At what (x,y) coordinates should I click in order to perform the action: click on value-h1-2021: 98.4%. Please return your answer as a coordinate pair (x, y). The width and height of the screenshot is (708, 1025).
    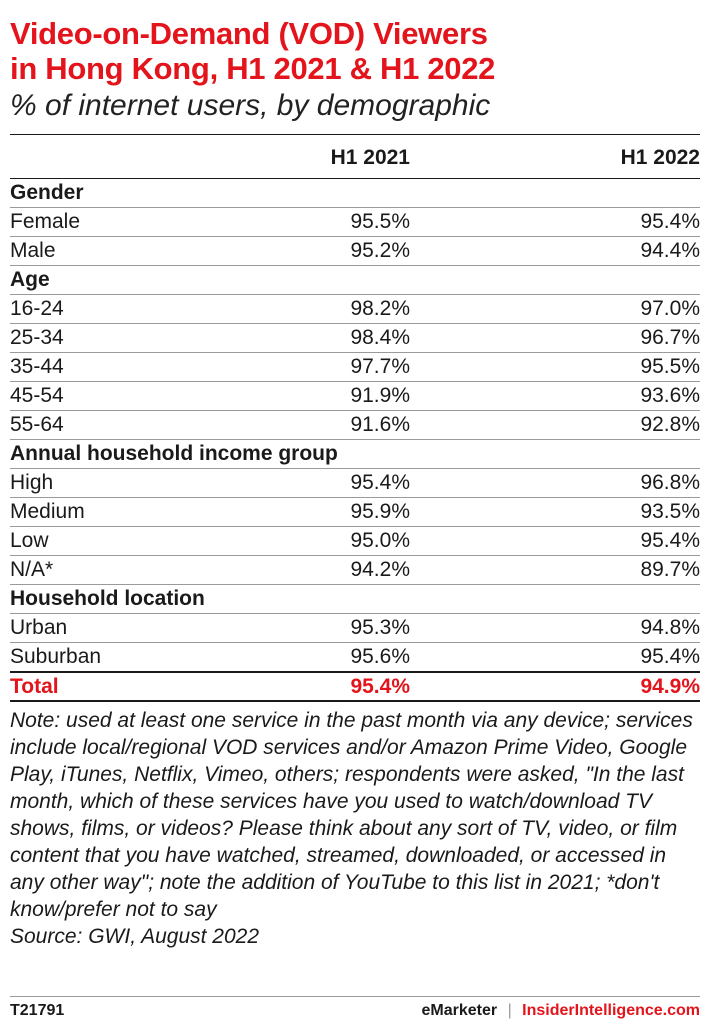
    Looking at the image, I should click on (380, 337).